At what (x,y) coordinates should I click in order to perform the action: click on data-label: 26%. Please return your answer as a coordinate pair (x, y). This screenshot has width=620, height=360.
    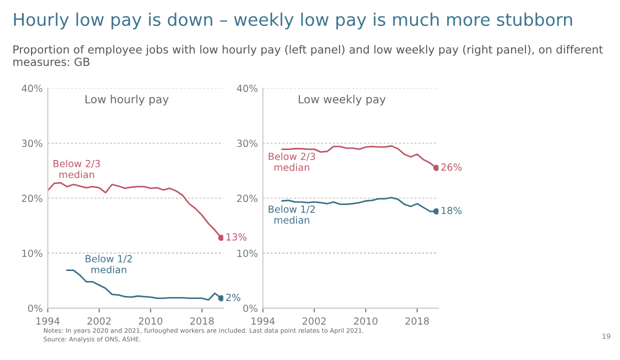
    Looking at the image, I should click on (451, 167).